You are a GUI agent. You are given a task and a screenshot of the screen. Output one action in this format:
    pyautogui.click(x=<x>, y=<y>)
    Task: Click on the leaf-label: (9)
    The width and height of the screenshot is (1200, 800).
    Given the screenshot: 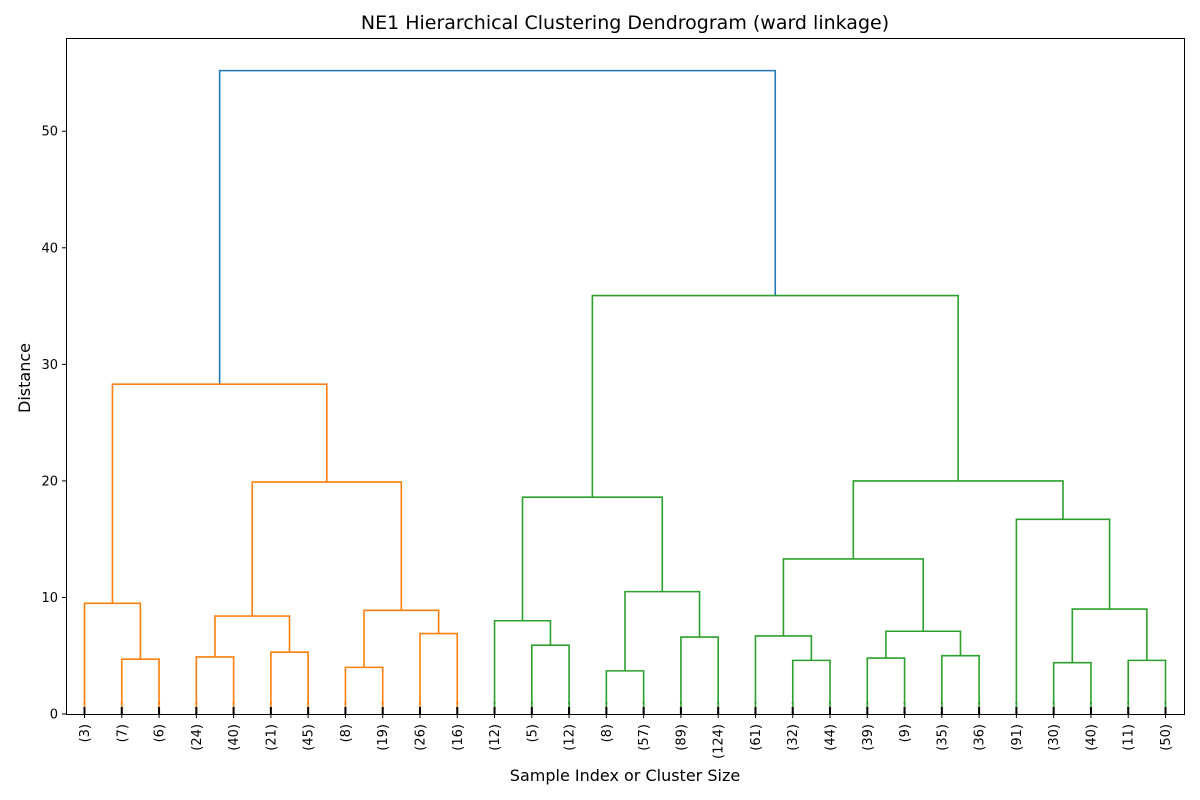 What is the action you would take?
    pyautogui.click(x=905, y=733)
    